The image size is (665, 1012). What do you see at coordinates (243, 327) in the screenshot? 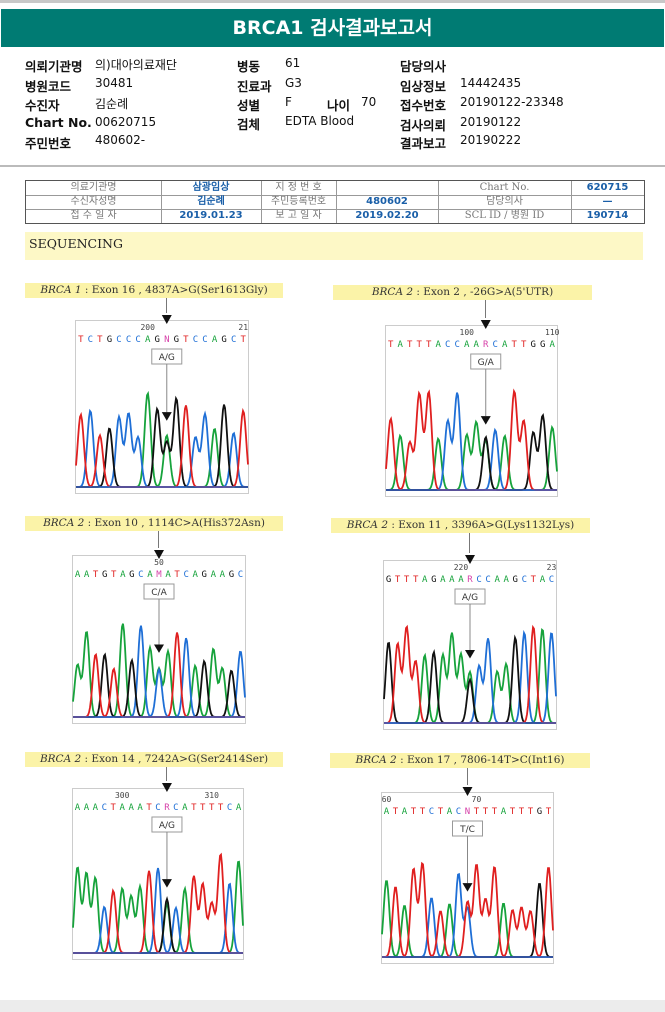
I see `position-number: 21` at bounding box center [243, 327].